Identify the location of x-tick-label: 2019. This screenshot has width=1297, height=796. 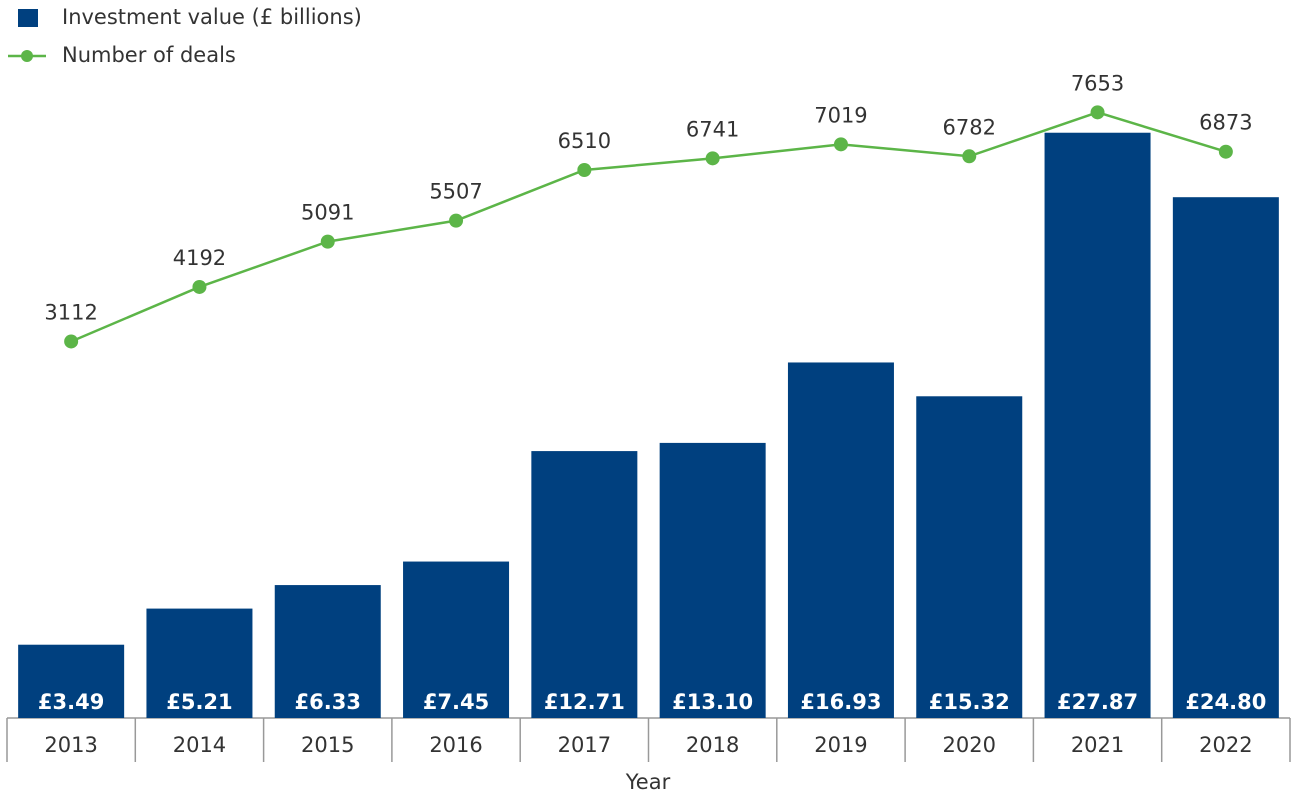
(840, 745).